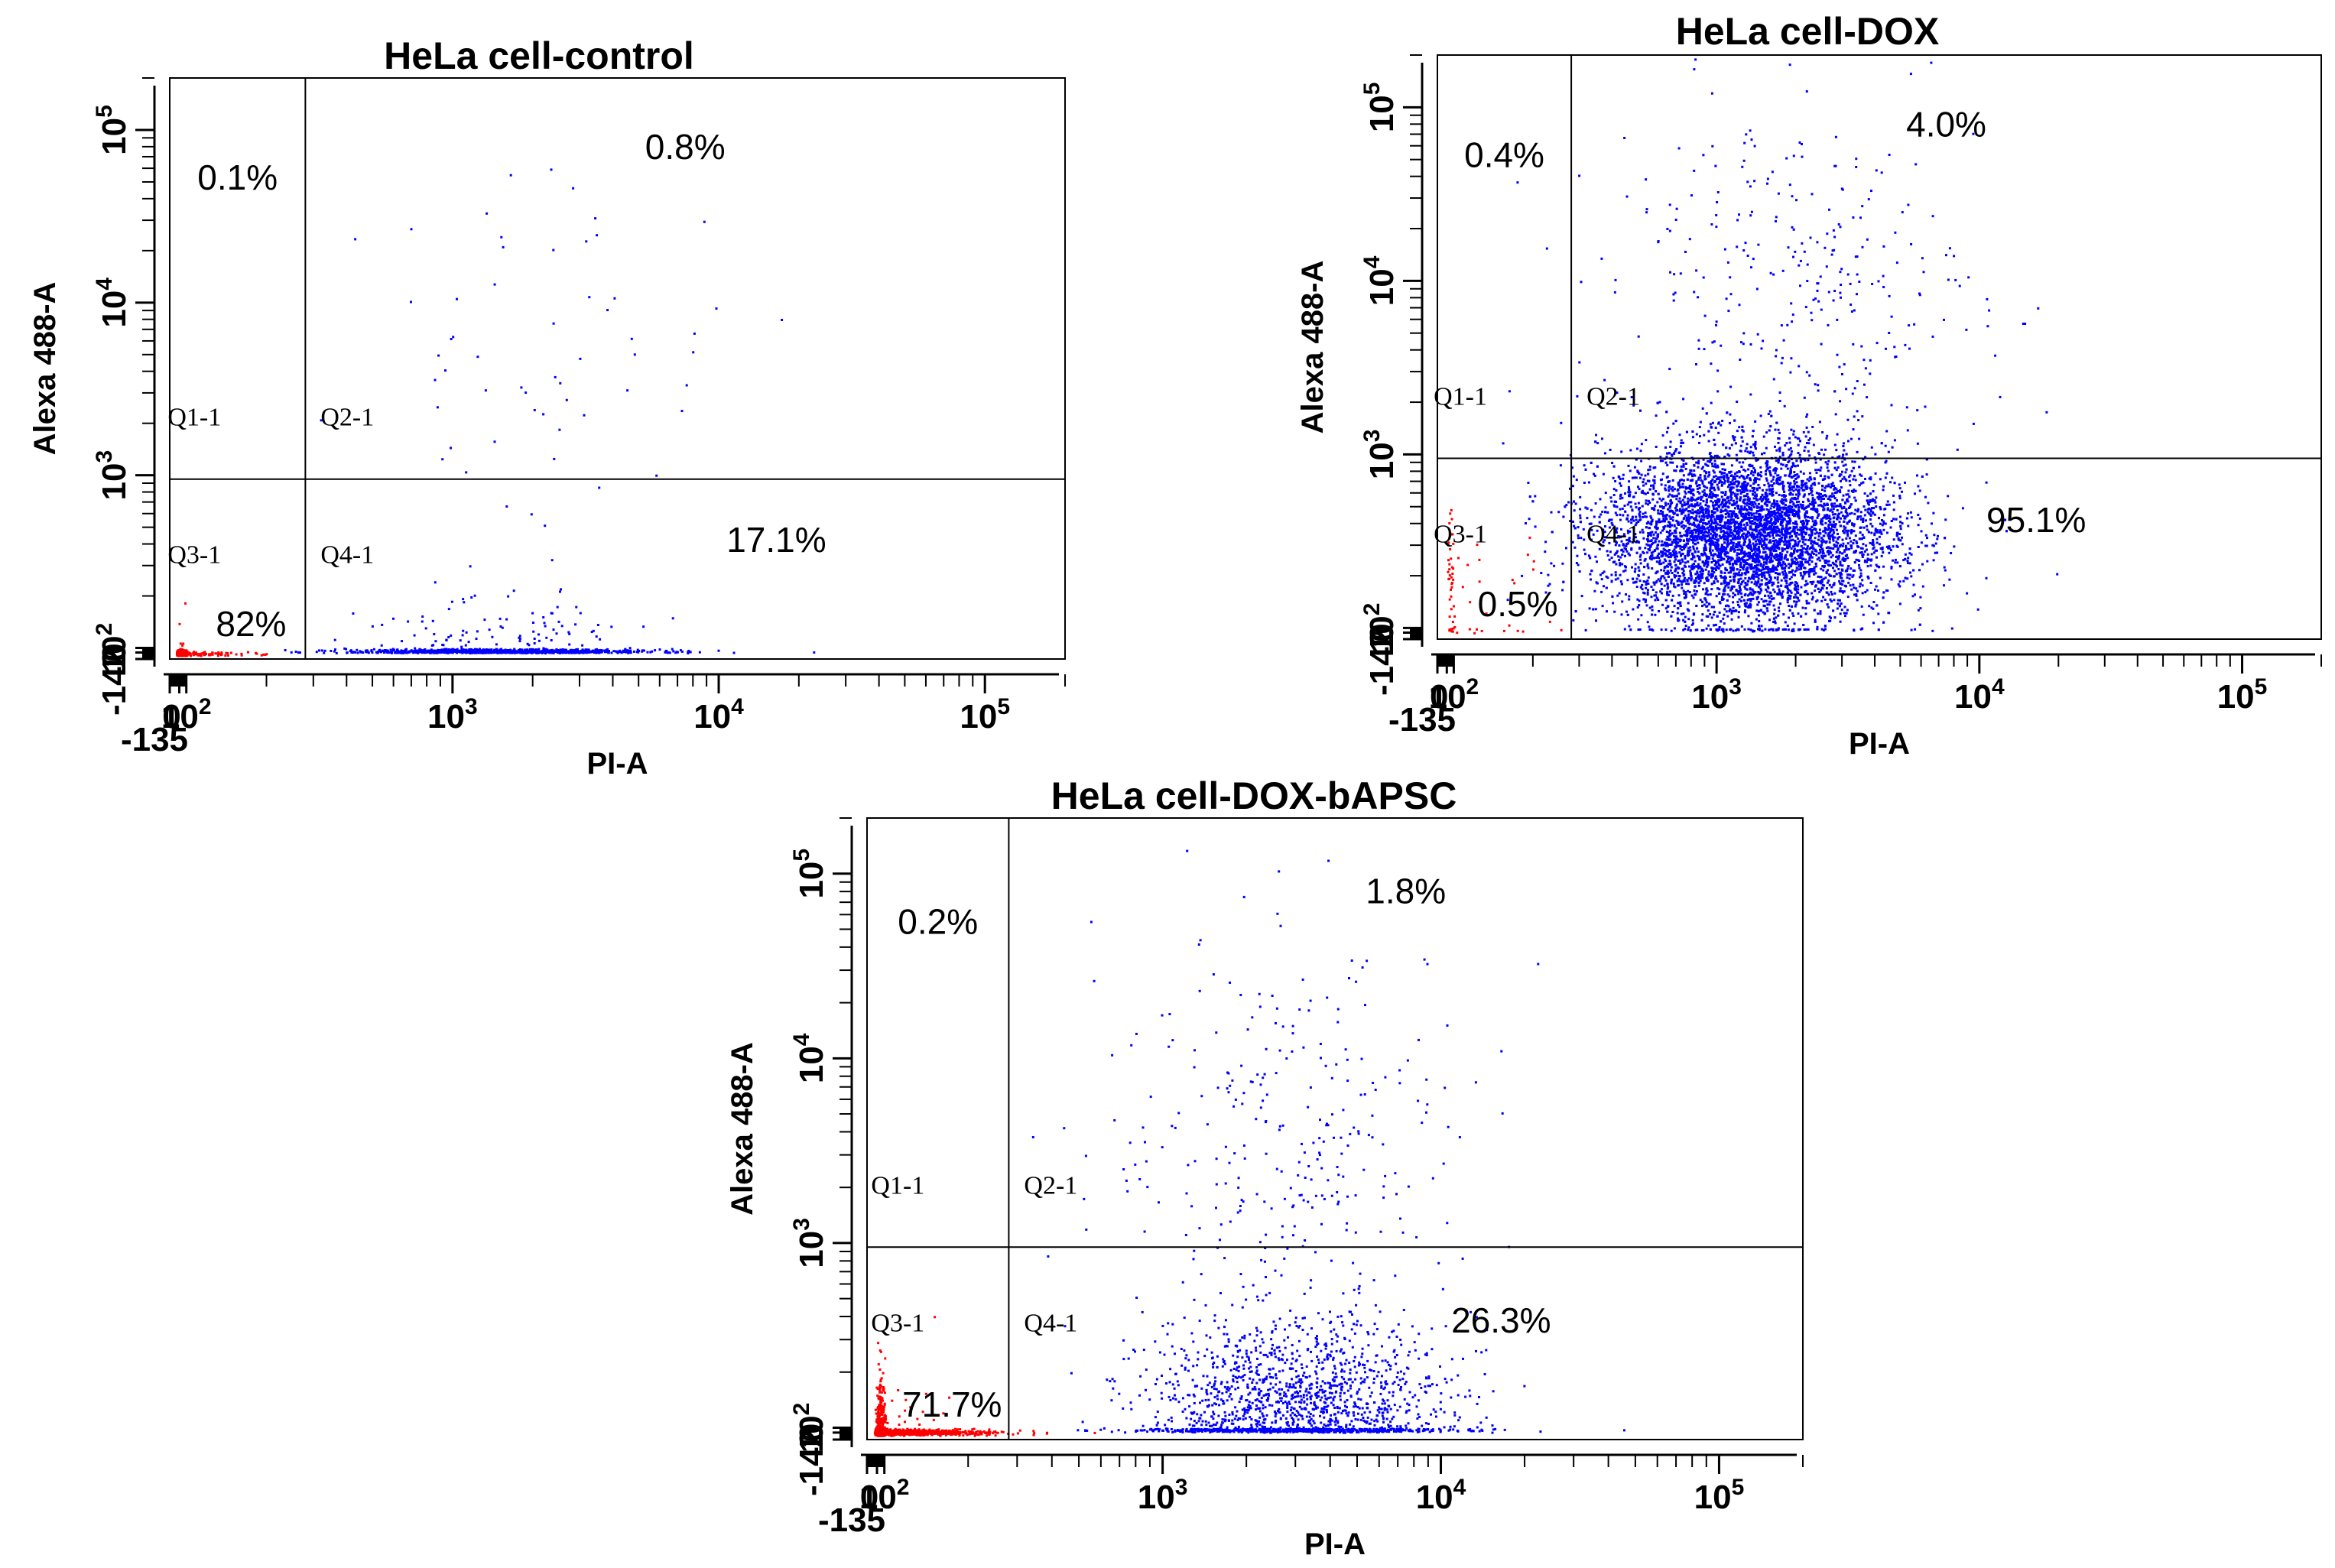 The height and width of the screenshot is (1568, 2335). Describe the element at coordinates (539, 55) in the screenshot. I see `chart-title: HeLa cell-control` at that location.